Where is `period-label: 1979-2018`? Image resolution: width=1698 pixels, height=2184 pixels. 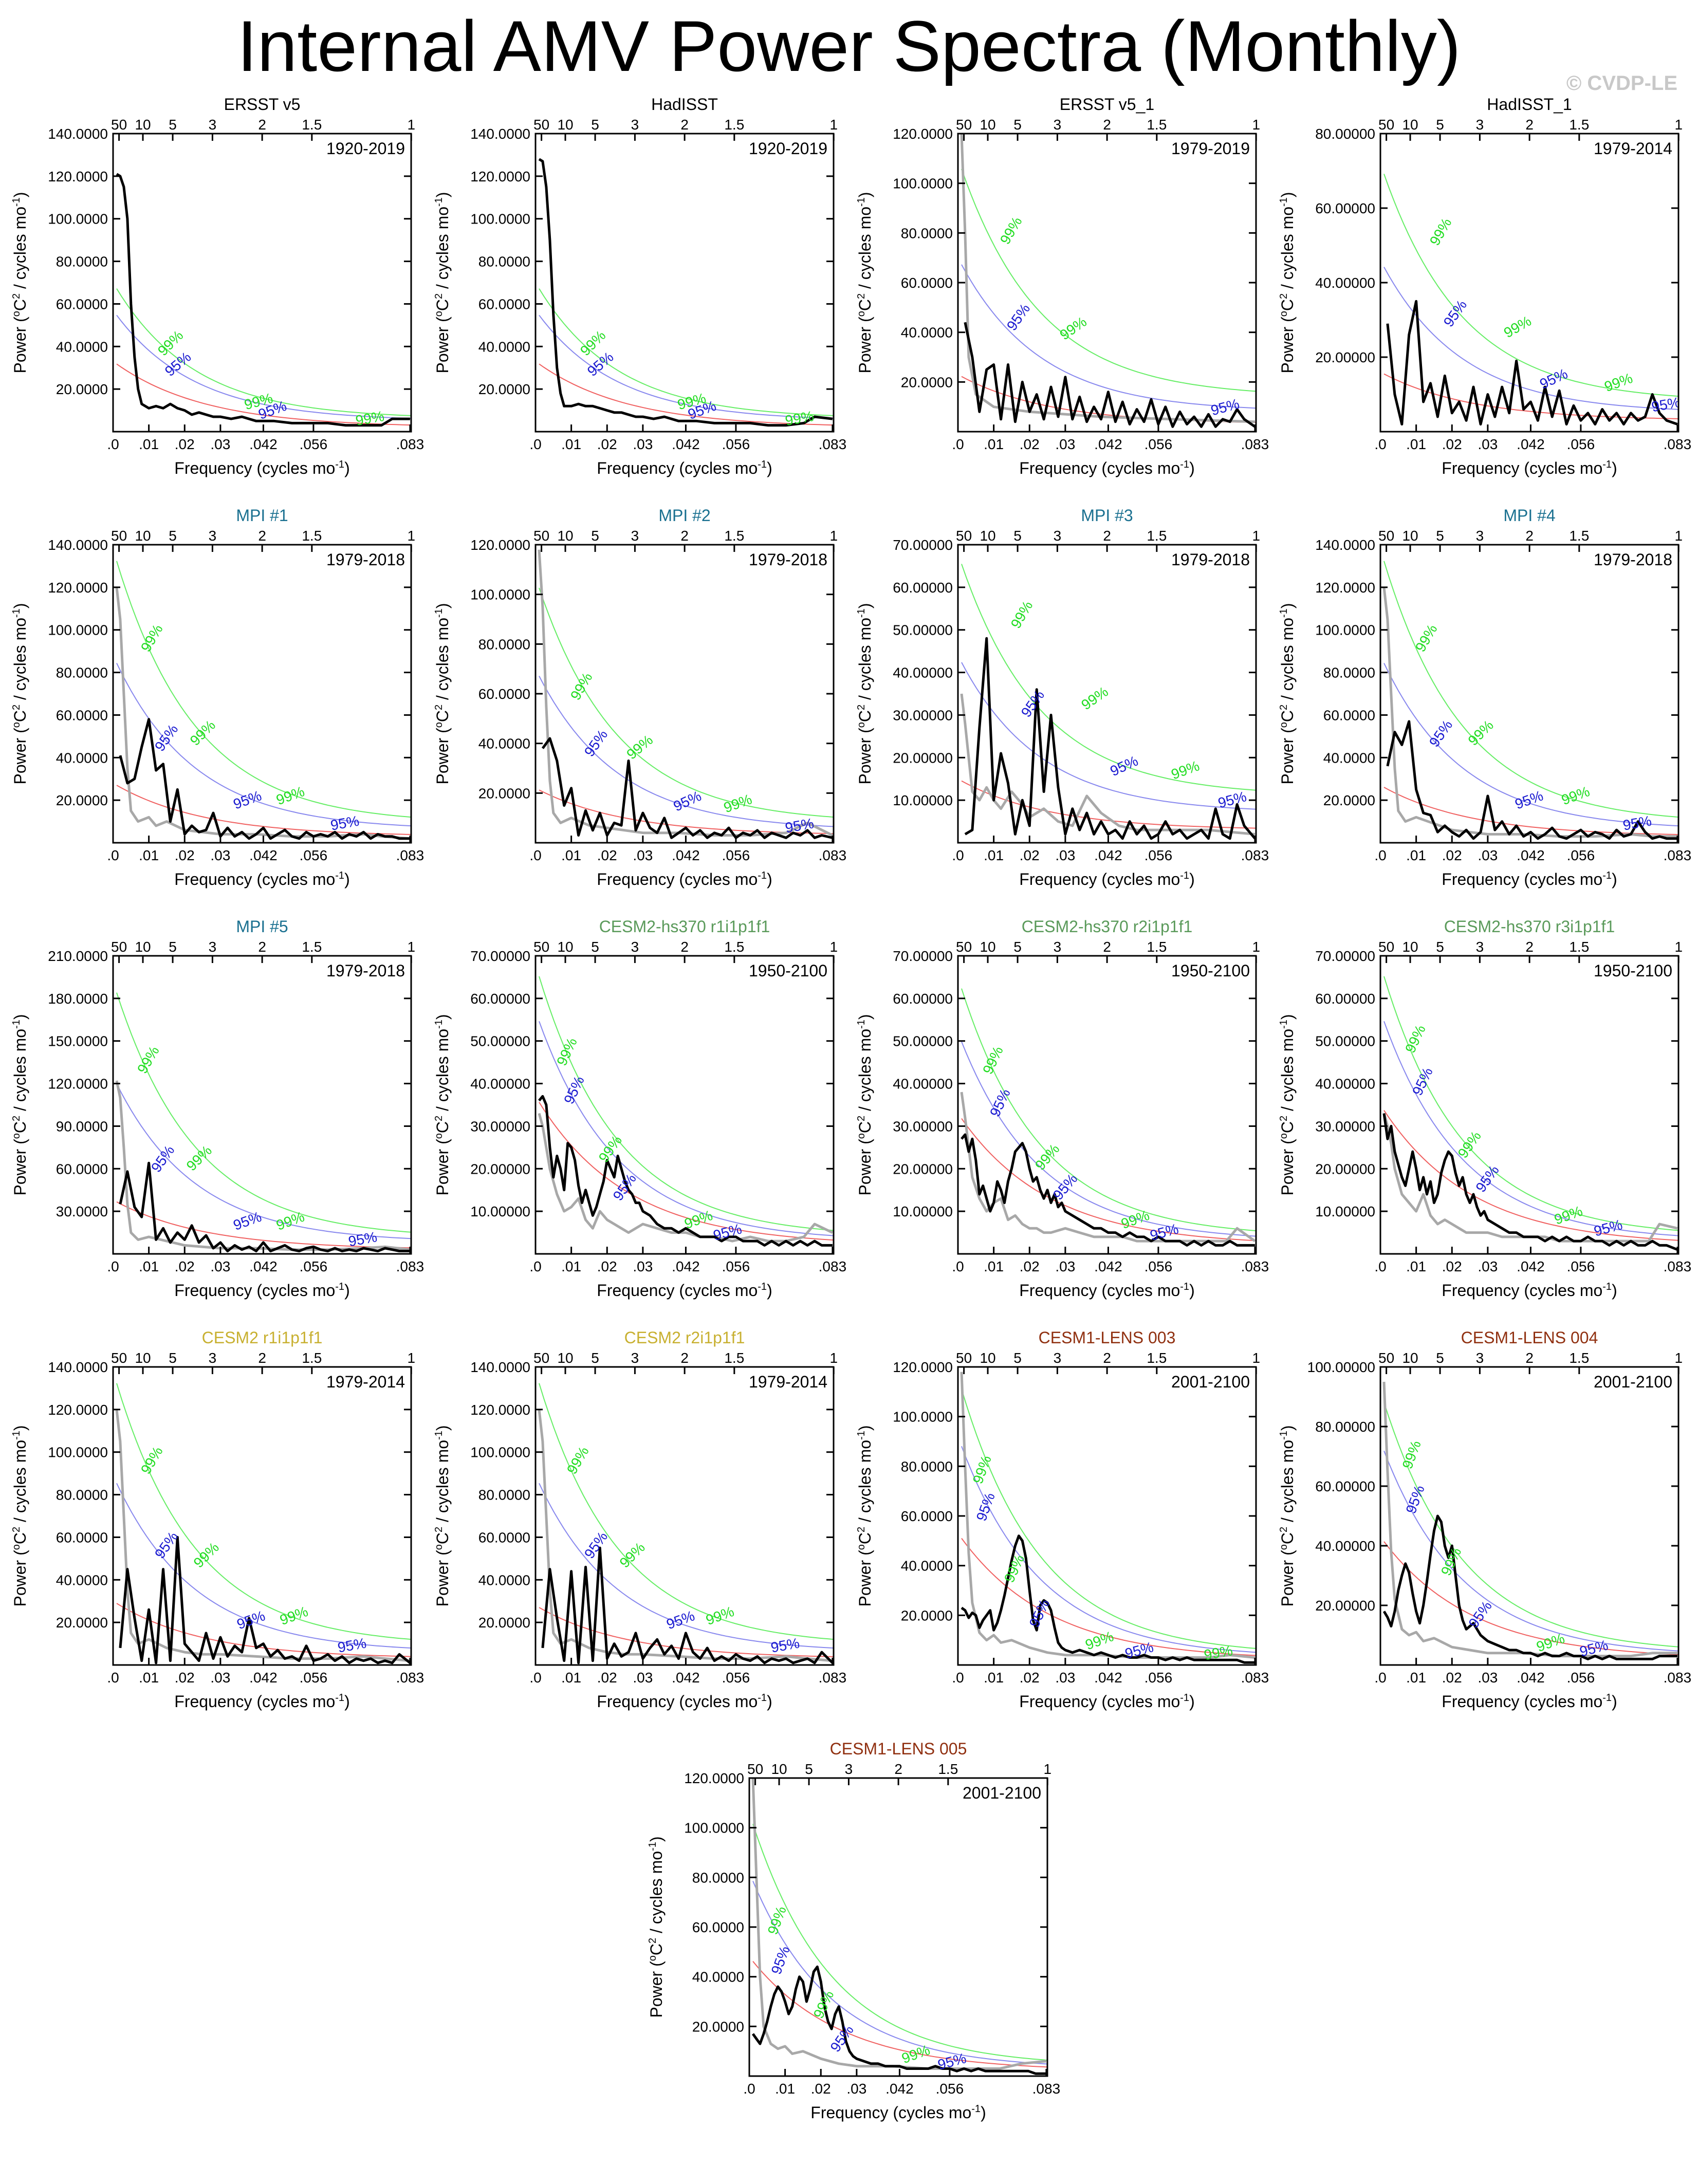 period-label: 1979-2018 is located at coordinates (365, 559).